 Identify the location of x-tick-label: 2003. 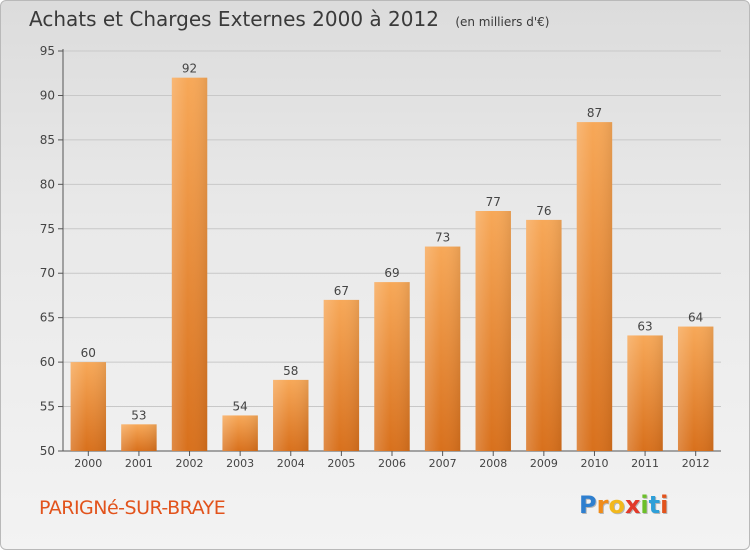
(240, 463).